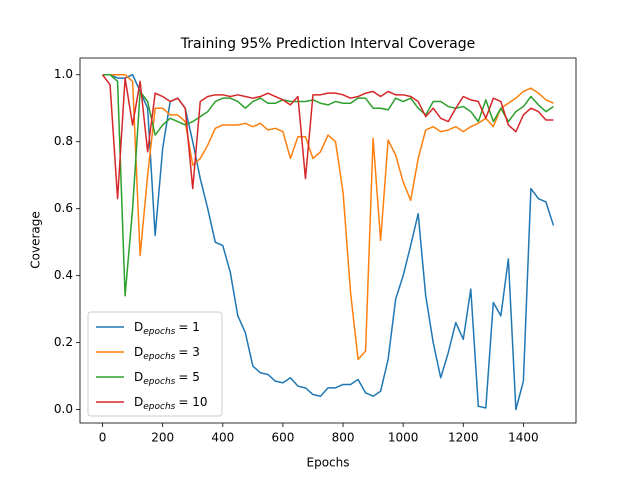 The width and height of the screenshot is (640, 480). Describe the element at coordinates (63, 275) in the screenshot. I see `y-tick-label: 0.4` at that location.